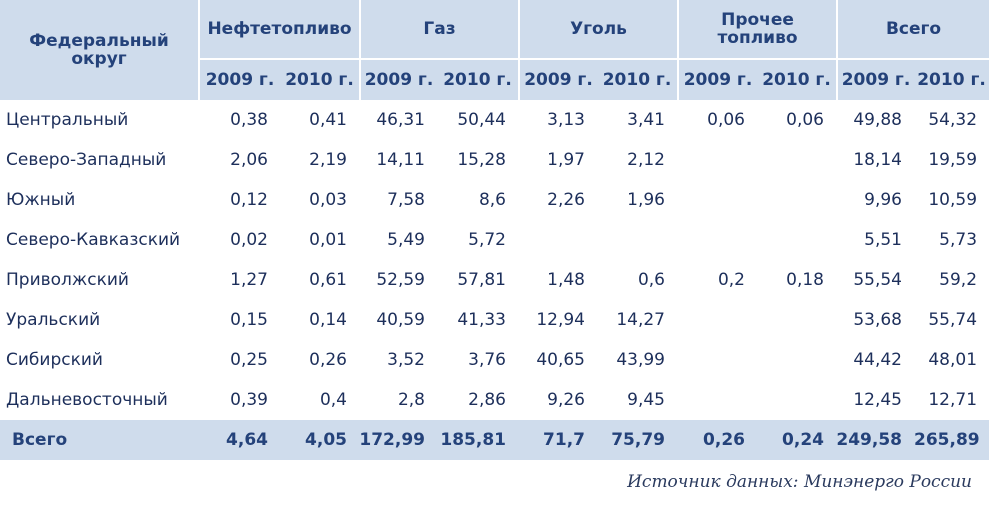  I want to click on value-cell: 55,54, so click(877, 280).